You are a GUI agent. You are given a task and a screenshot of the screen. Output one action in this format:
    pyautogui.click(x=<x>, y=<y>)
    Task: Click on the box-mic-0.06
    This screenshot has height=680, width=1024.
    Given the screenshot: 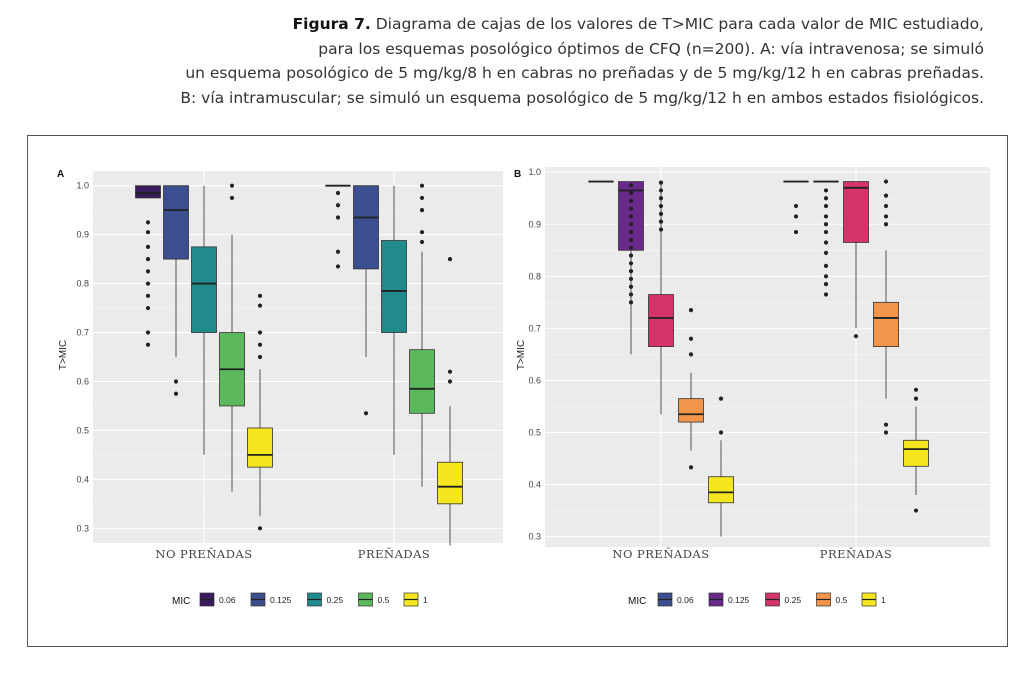 What is the action you would take?
    pyautogui.click(x=148, y=266)
    